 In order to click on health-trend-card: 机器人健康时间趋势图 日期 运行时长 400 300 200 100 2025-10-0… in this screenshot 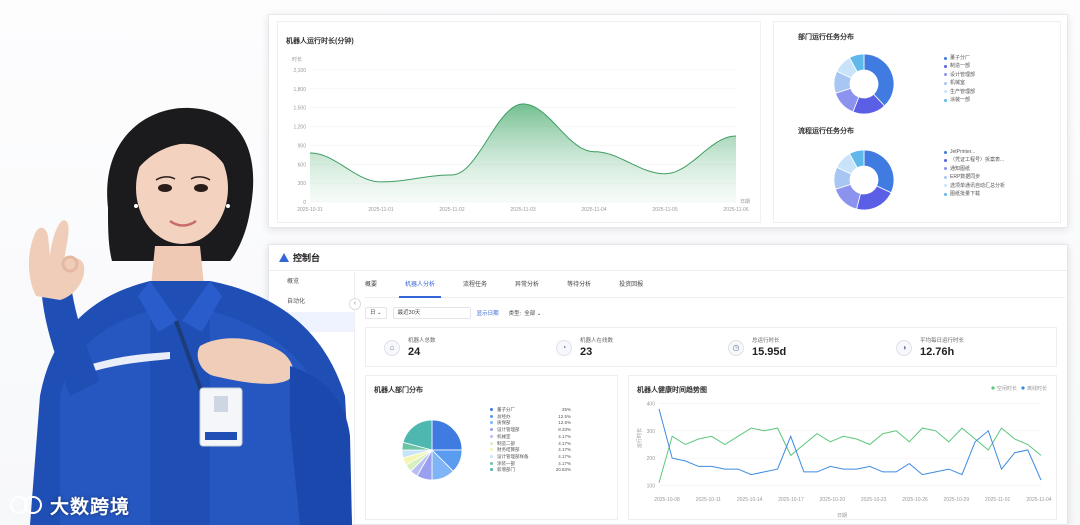, I will do `click(842, 447)`.